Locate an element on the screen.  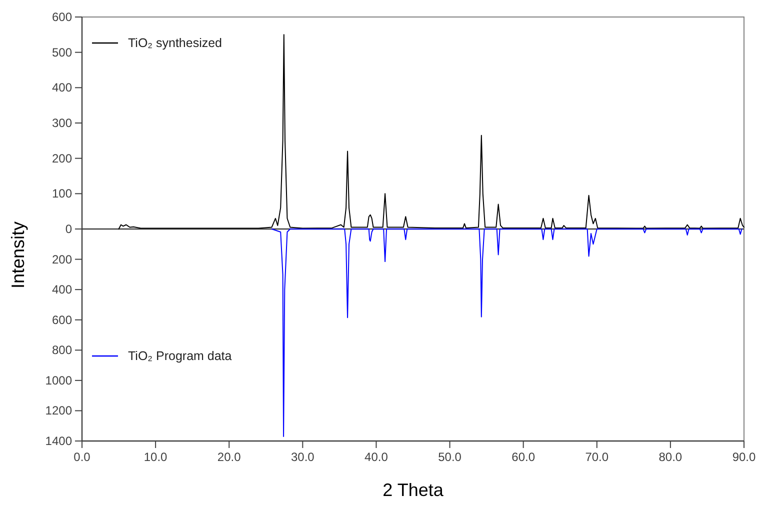
y2-tick-label: 100 is located at coordinates (62, 193).